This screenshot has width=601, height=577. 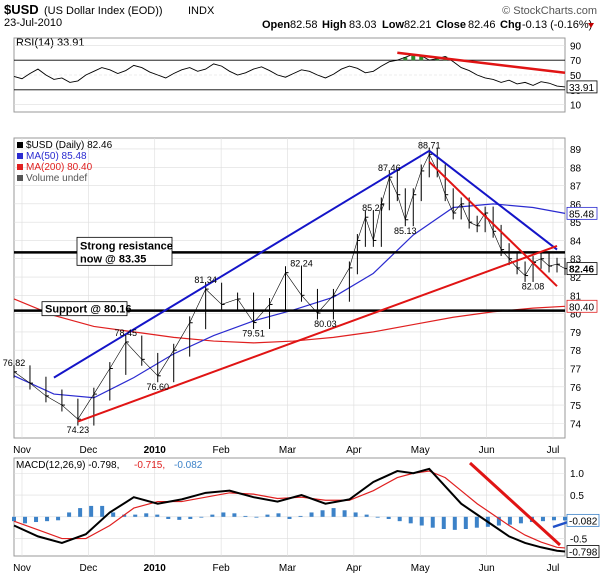 What do you see at coordinates (149, 465) in the screenshot?
I see `macd-legend-entry: -0.715,` at bounding box center [149, 465].